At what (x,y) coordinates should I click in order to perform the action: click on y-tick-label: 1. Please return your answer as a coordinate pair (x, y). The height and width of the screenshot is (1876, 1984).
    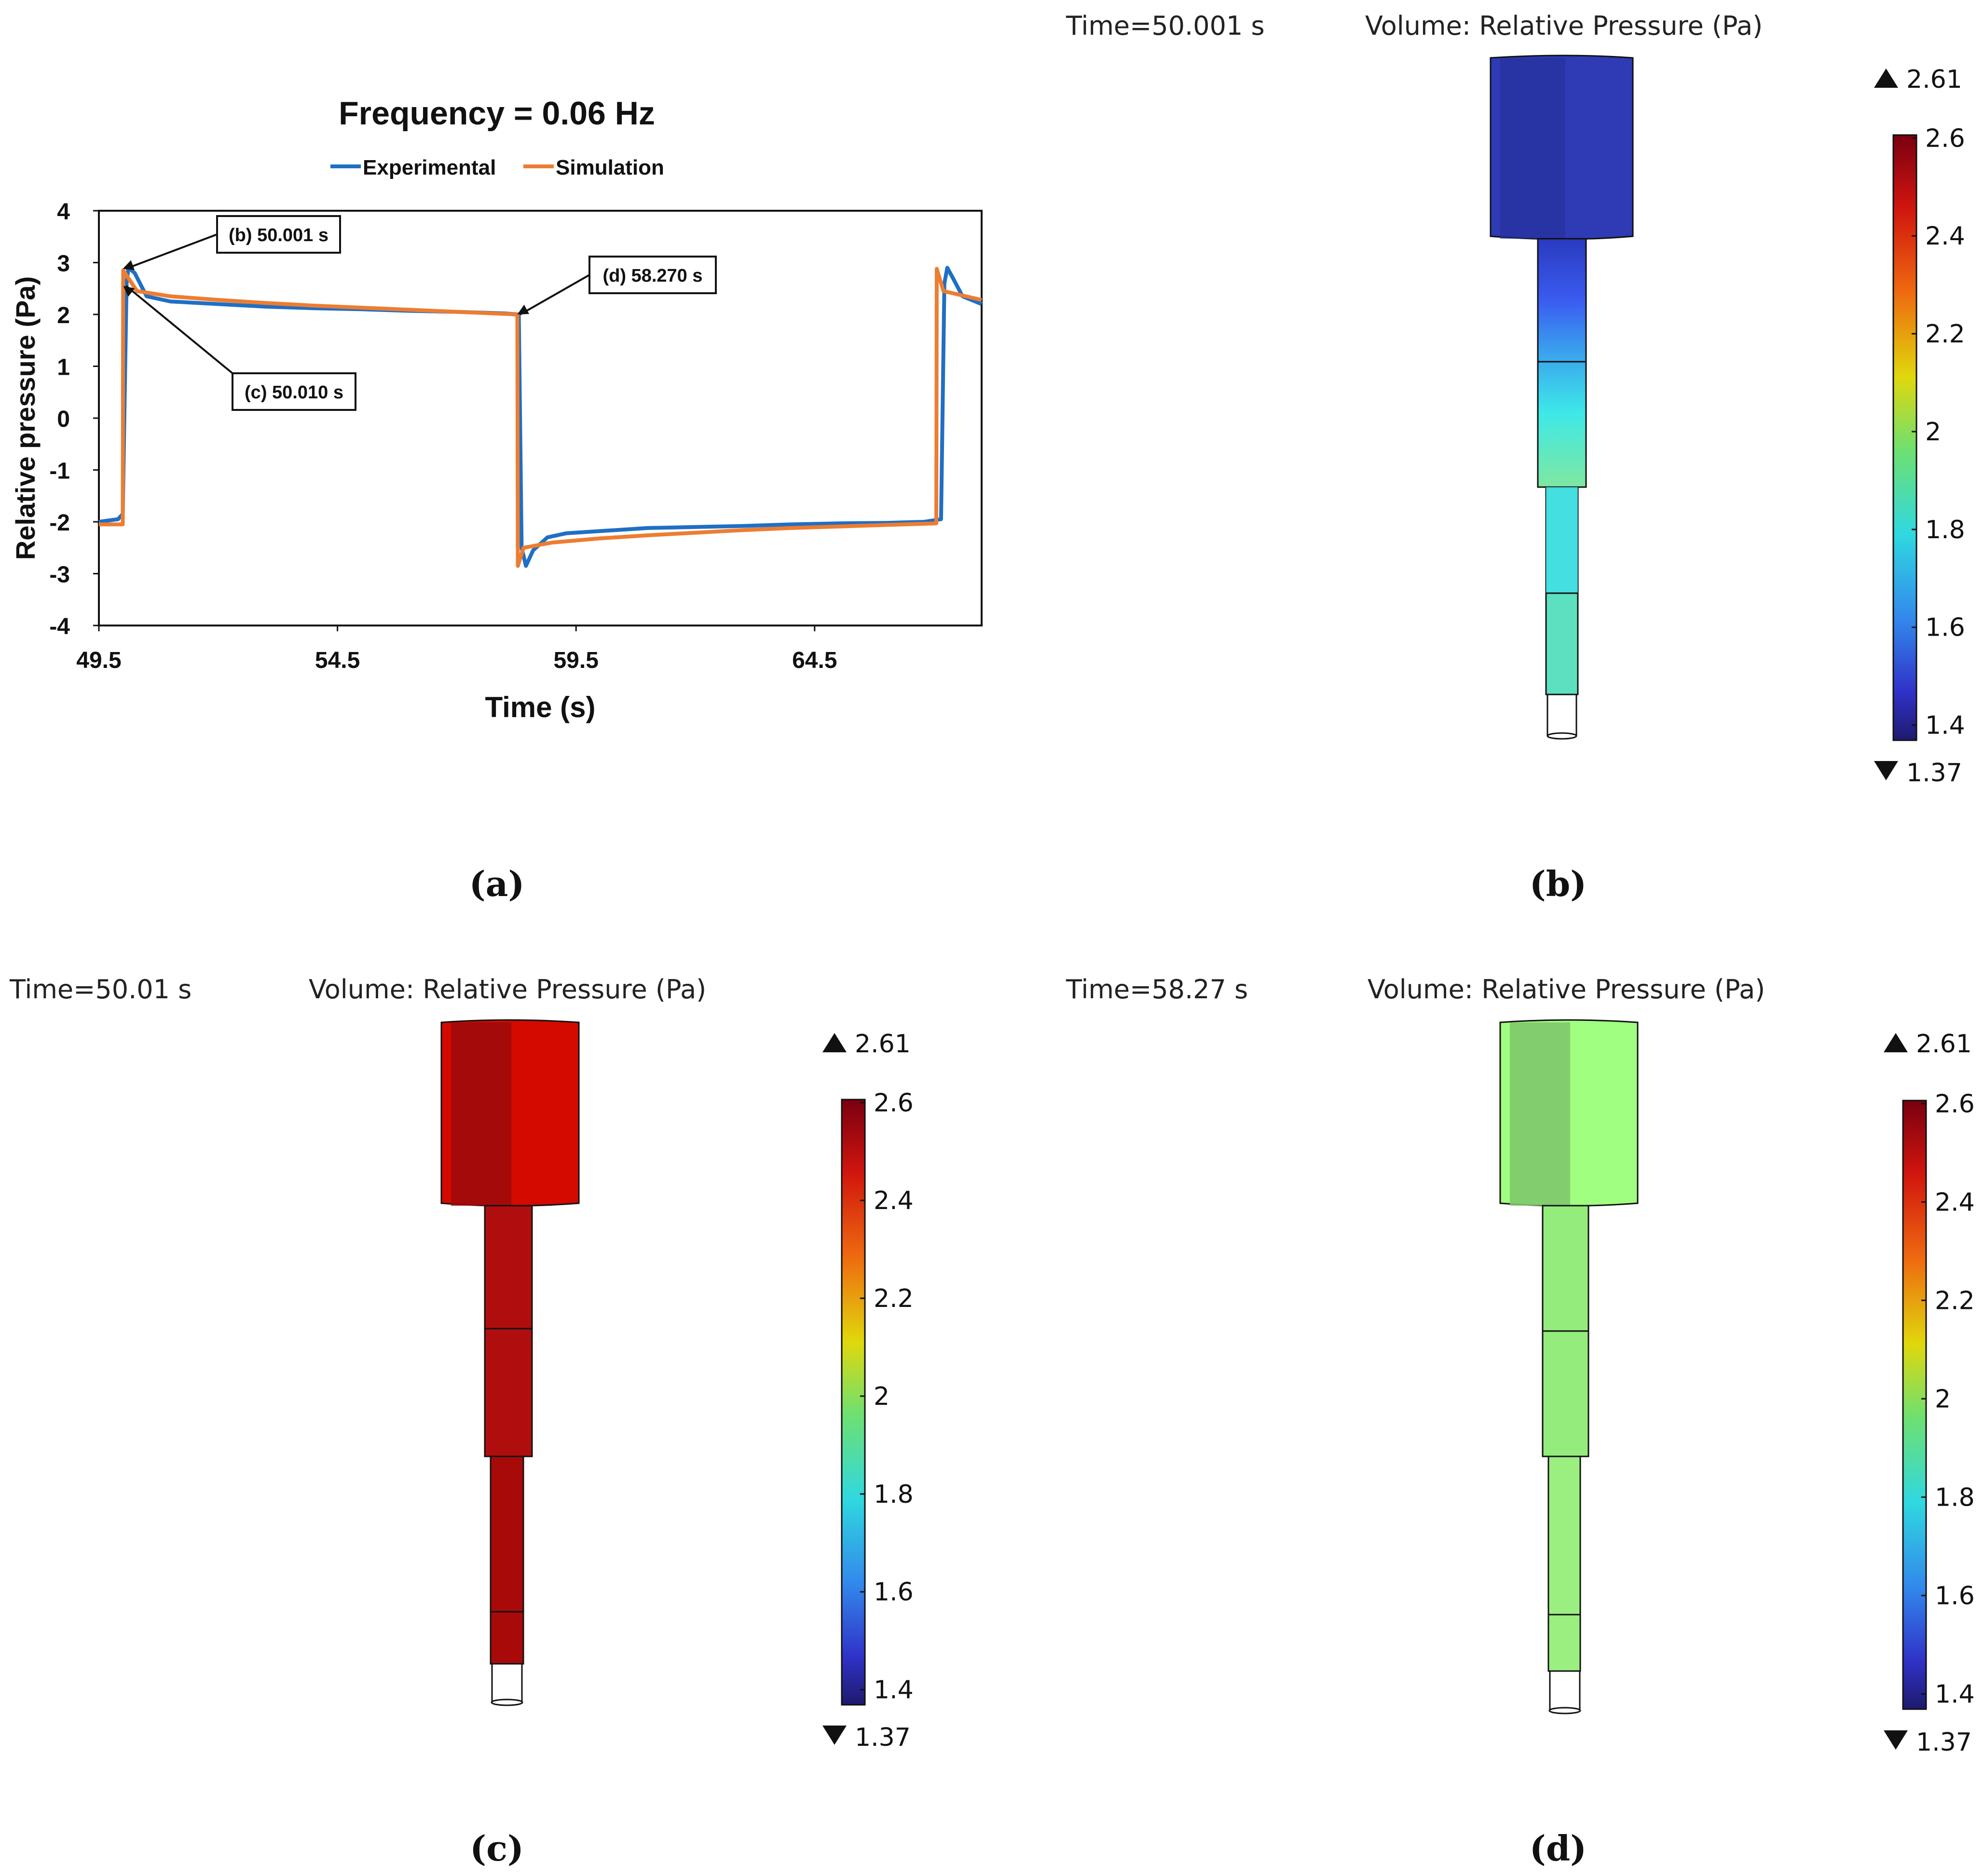
    Looking at the image, I should click on (64, 368).